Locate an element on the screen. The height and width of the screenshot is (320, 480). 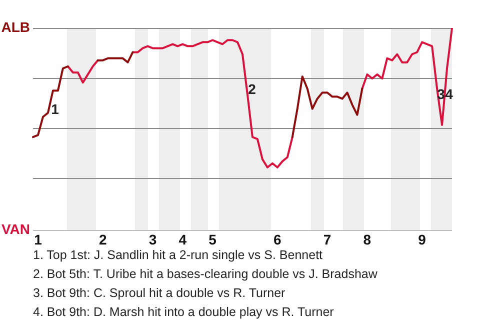
x-tick-label: 8 is located at coordinates (367, 239).